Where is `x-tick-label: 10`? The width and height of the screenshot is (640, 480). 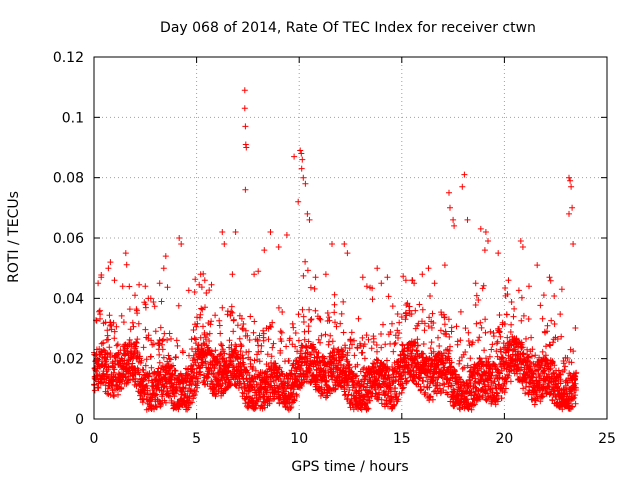
x-tick-label: 10 is located at coordinates (299, 439).